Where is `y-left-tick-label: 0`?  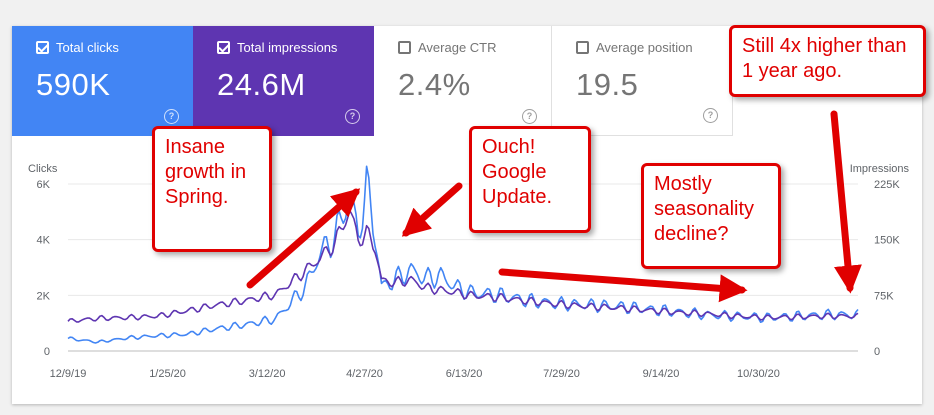
y-left-tick-label: 0 is located at coordinates (47, 352).